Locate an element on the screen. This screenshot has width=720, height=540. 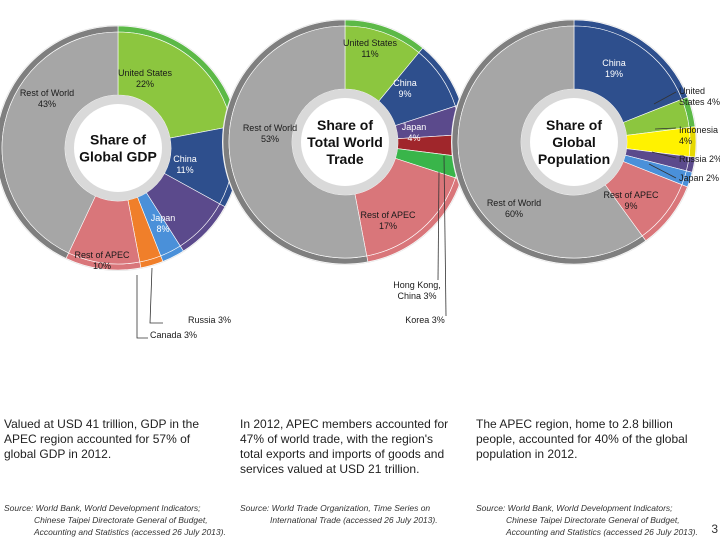
data-label-gdp-united-states: United States 22% is located at coordinates (145, 78).